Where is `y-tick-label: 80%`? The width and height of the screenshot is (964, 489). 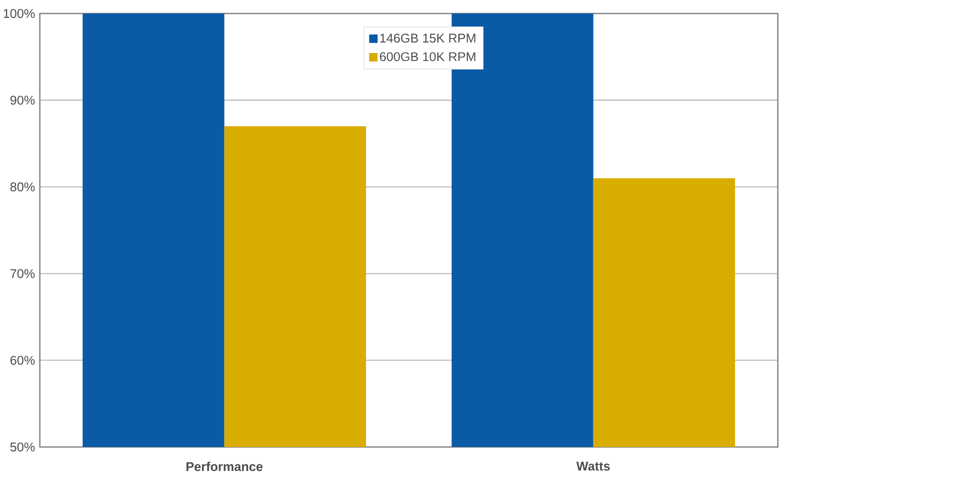
y-tick-label: 80% is located at coordinates (22, 187).